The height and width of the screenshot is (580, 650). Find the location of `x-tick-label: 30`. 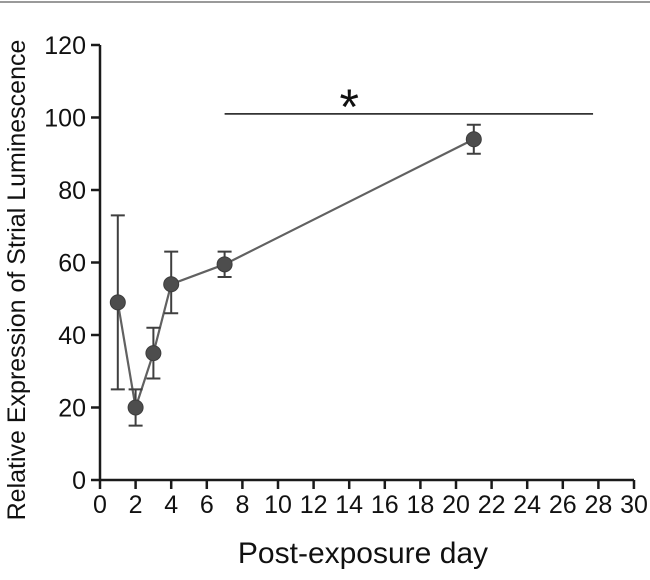

x-tick-label: 30 is located at coordinates (634, 505).